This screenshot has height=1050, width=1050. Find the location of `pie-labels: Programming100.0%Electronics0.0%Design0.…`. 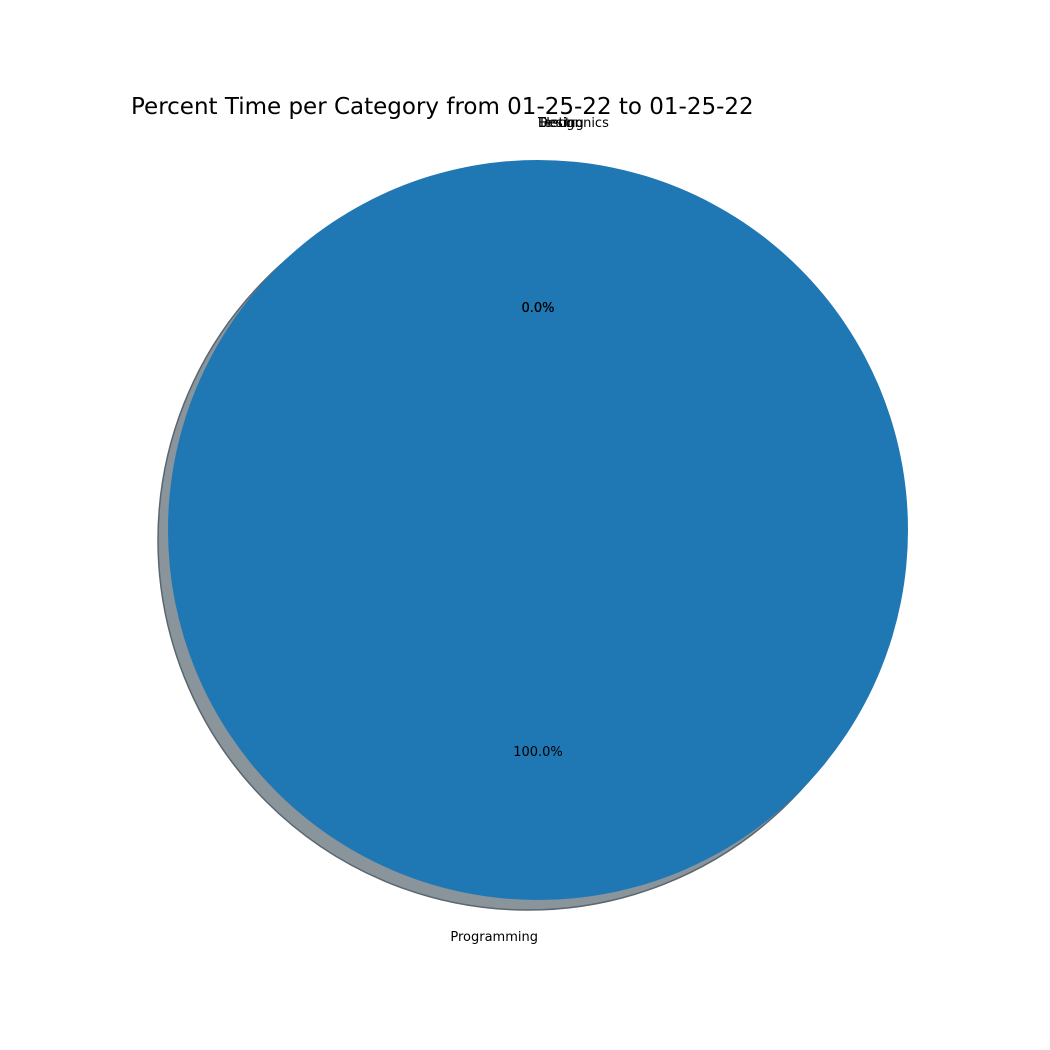

pie-labels: Programming100.0%Electronics0.0%Design0.… is located at coordinates (529, 530).